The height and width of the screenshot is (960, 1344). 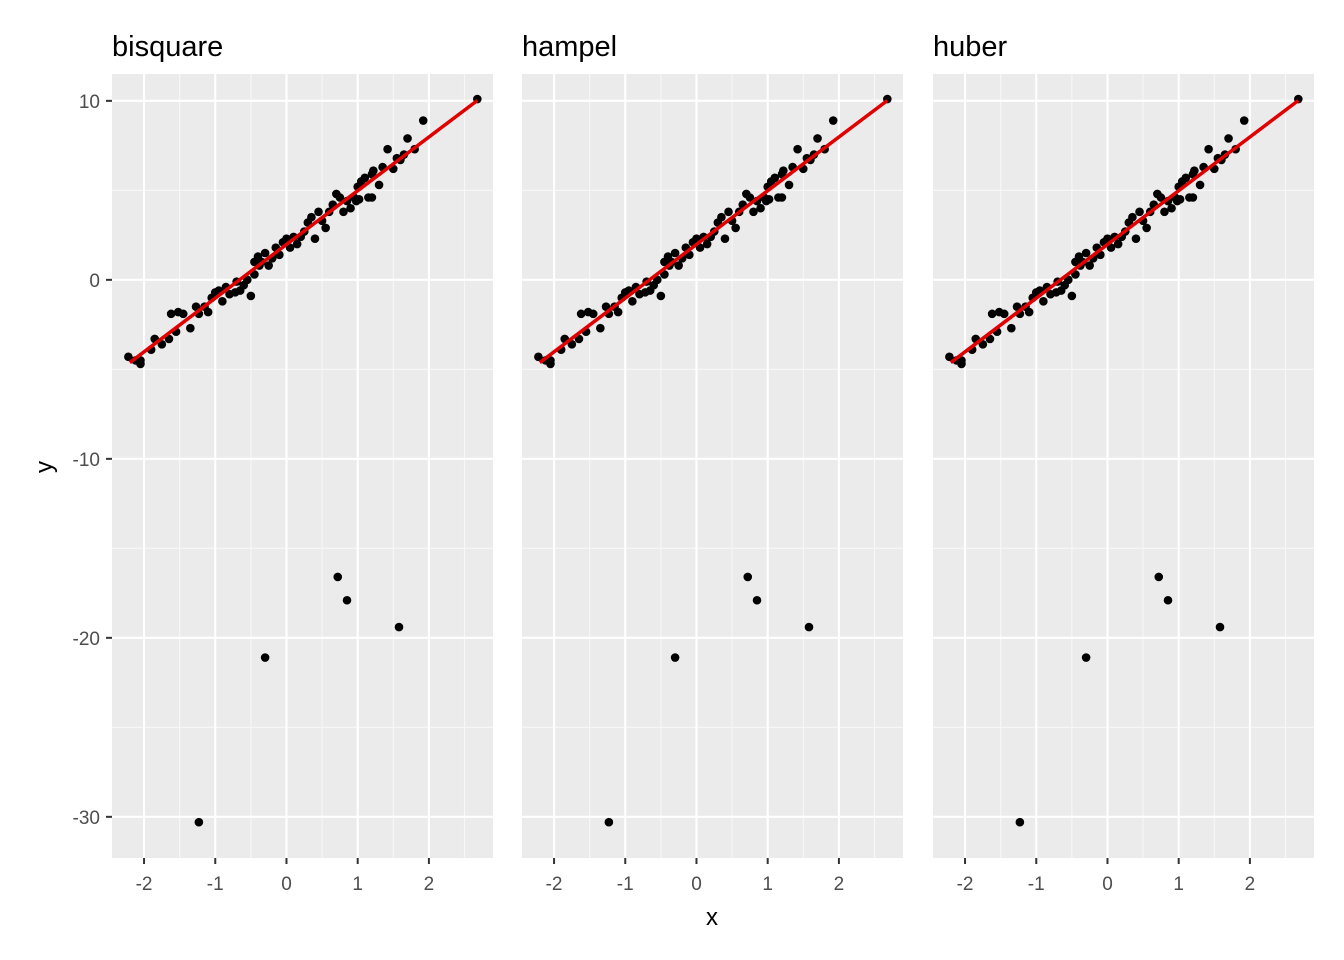 I want to click on y-axis-title: y, so click(x=44, y=467).